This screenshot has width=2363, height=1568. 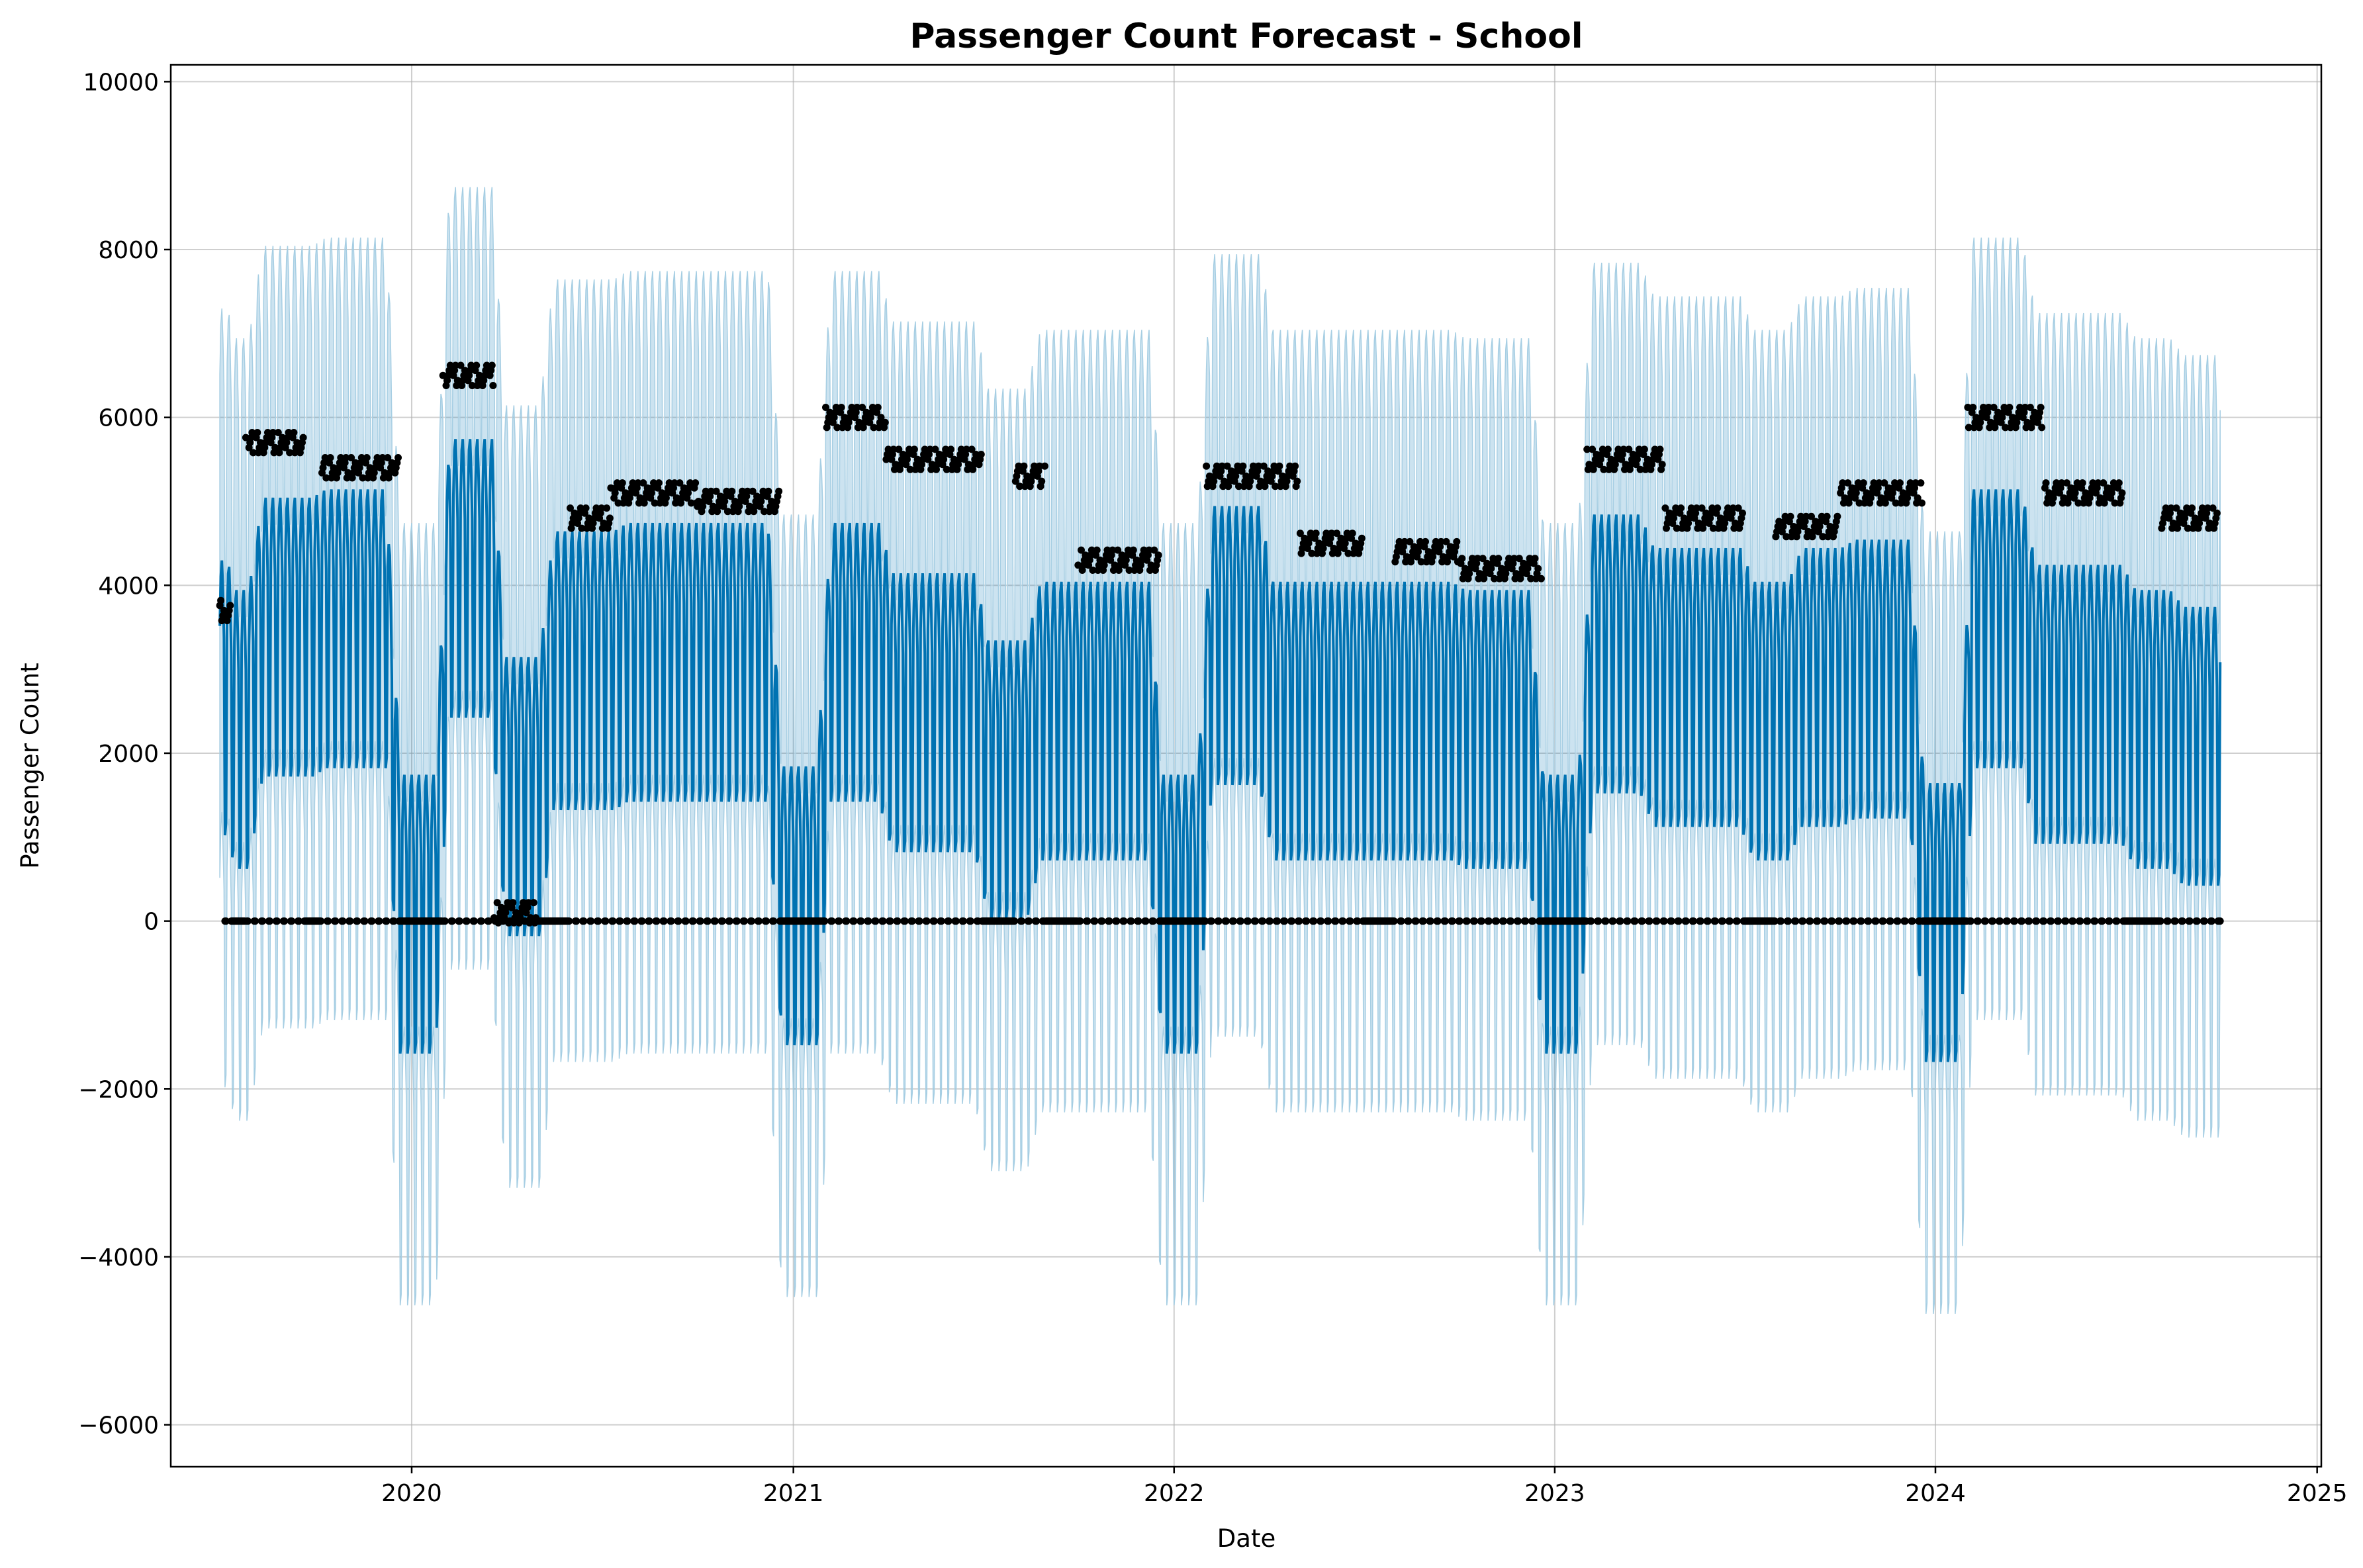 I want to click on x-tick-label: 2020, so click(x=411, y=1493).